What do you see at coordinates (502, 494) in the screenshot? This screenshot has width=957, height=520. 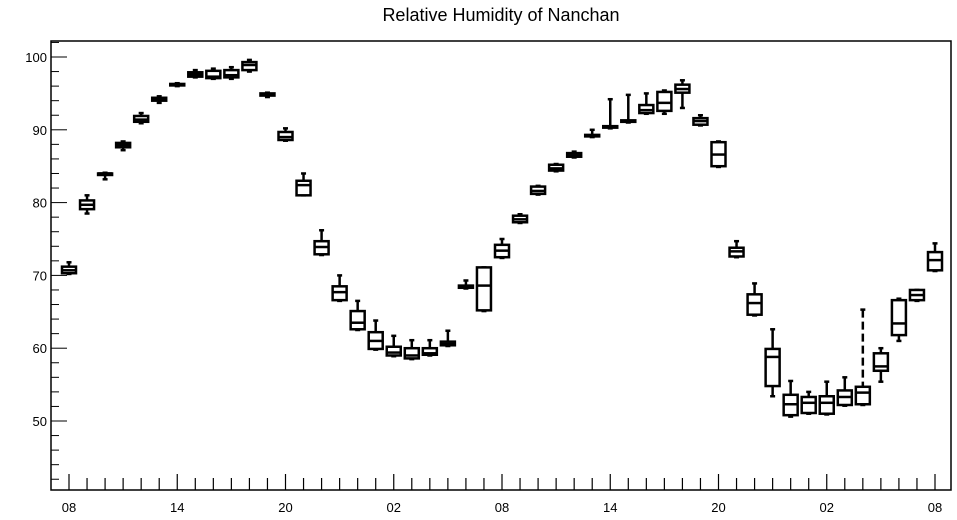 I see `x-axis: 08 14 20 02 08 14 20 02 08` at bounding box center [502, 494].